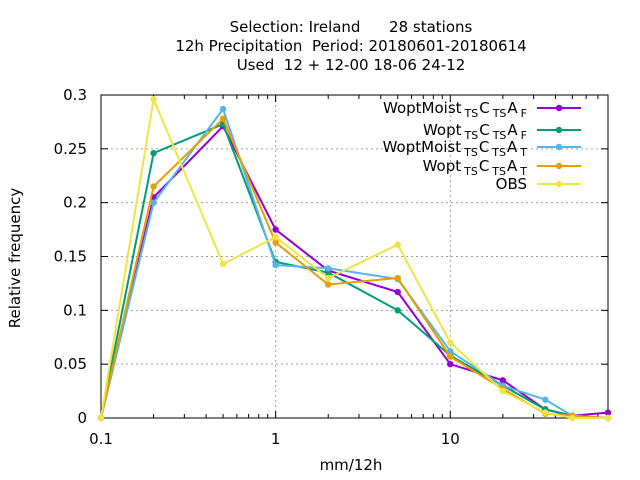  Describe the element at coordinates (82, 418) in the screenshot. I see `y-tick-label: 0` at that location.